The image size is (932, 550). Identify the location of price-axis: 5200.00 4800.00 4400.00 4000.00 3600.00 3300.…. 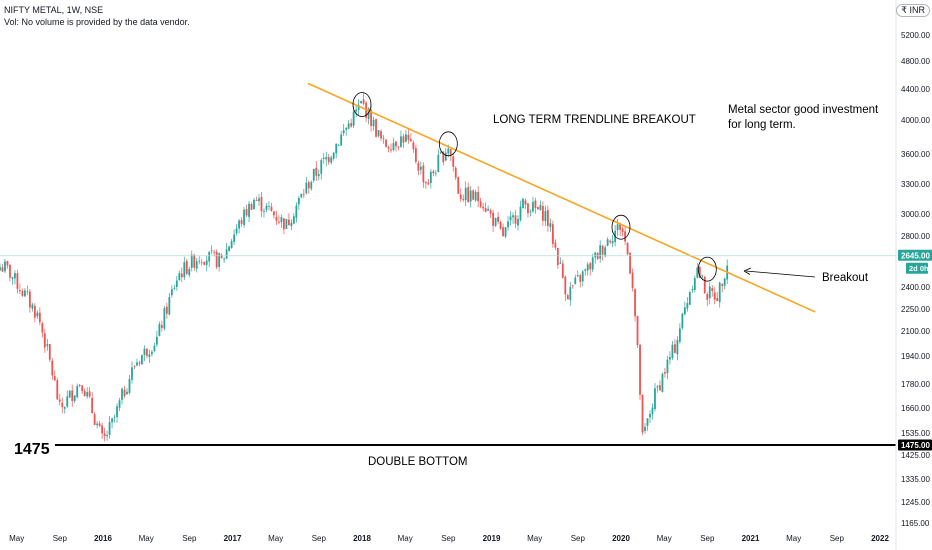
(915, 279).